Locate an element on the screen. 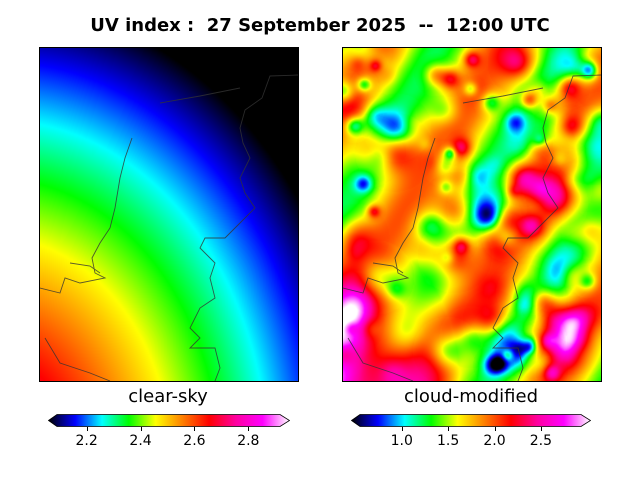 The image size is (640, 480). colorbar-tick-label: 2.5 is located at coordinates (541, 441).